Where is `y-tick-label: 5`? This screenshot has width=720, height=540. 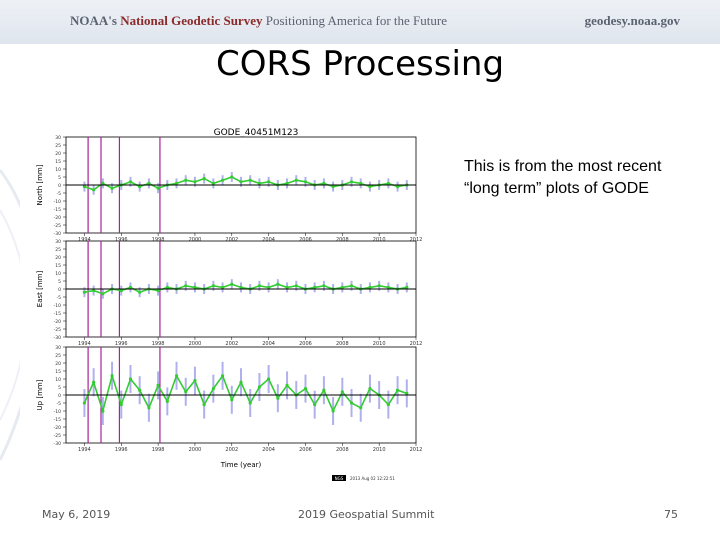
y-tick-label: 5 is located at coordinates (59, 282).